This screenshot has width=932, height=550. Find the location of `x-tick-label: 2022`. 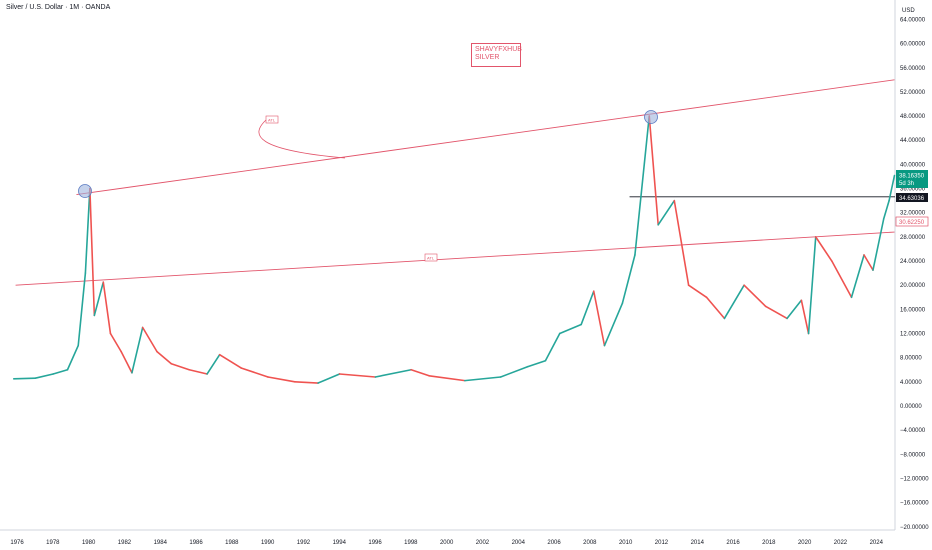

x-tick-label: 2022 is located at coordinates (841, 543).